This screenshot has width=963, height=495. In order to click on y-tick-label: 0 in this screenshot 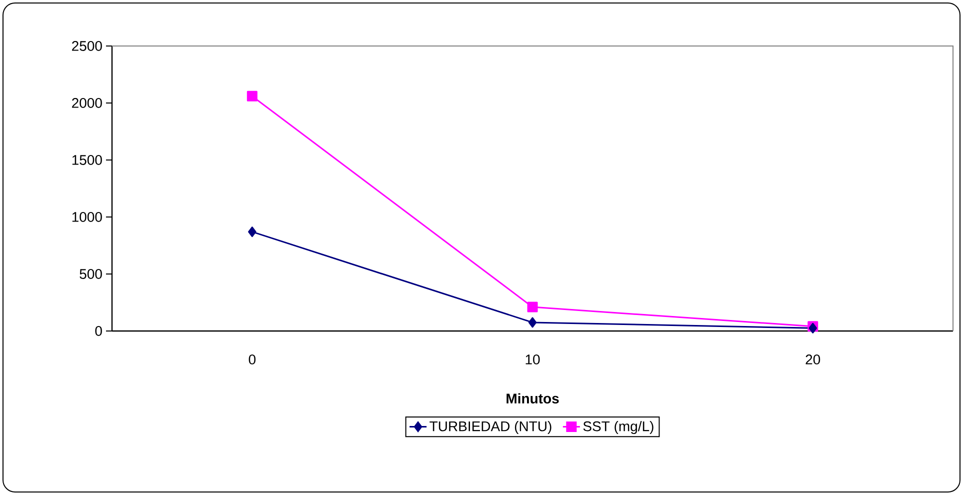, I will do `click(98, 331)`.